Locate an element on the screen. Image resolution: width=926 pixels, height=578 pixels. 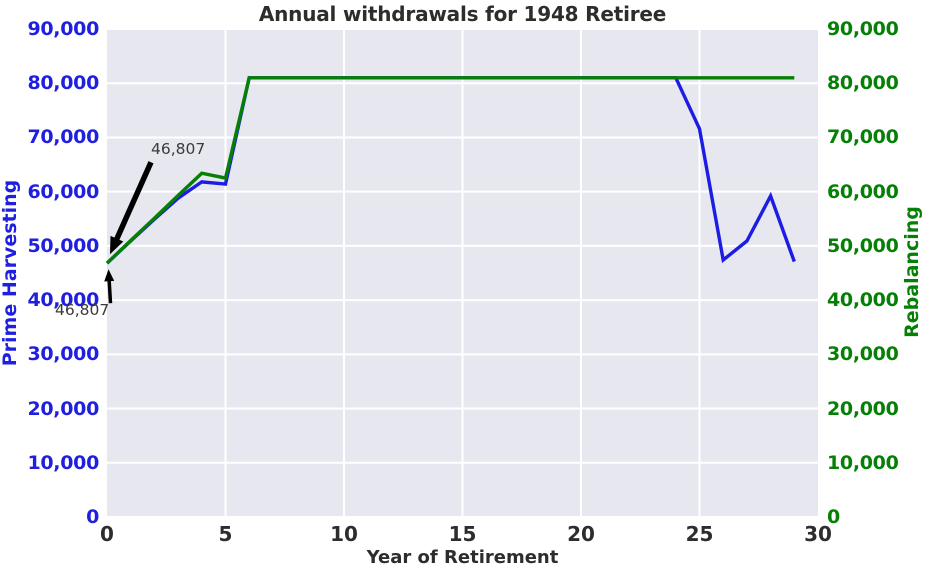
y-tick-label-left: 60,000 is located at coordinates (63, 191).